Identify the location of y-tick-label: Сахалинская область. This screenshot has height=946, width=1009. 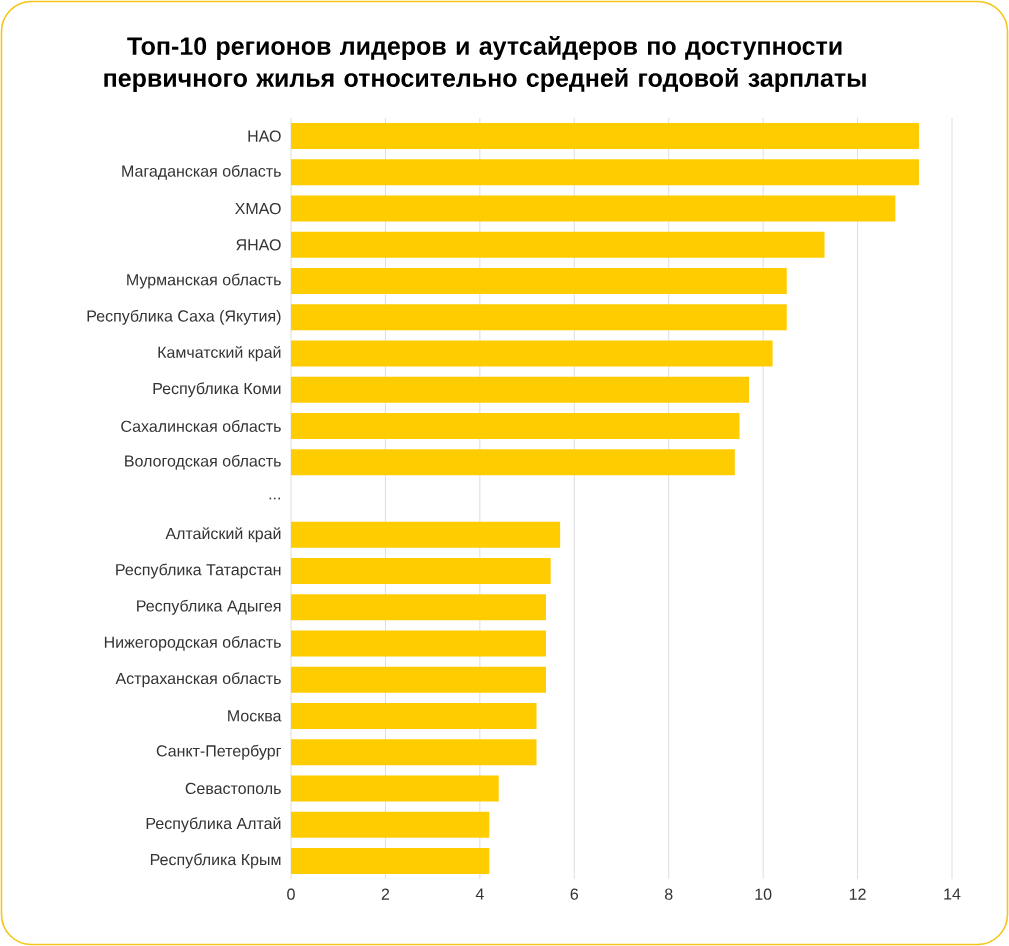
(201, 426).